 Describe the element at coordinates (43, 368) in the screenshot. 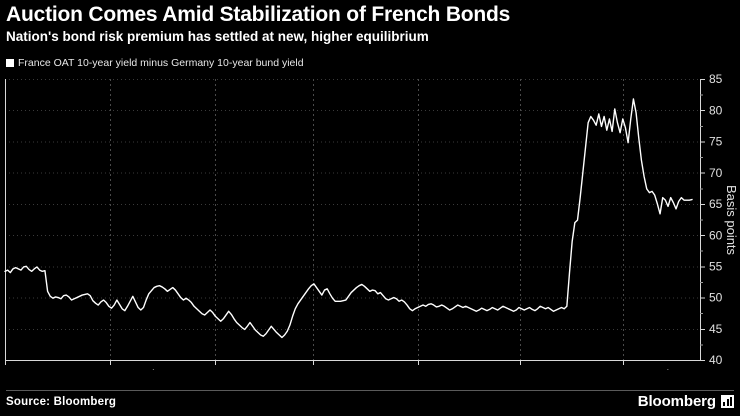

I see `x-axis-tick-label: Jan` at that location.